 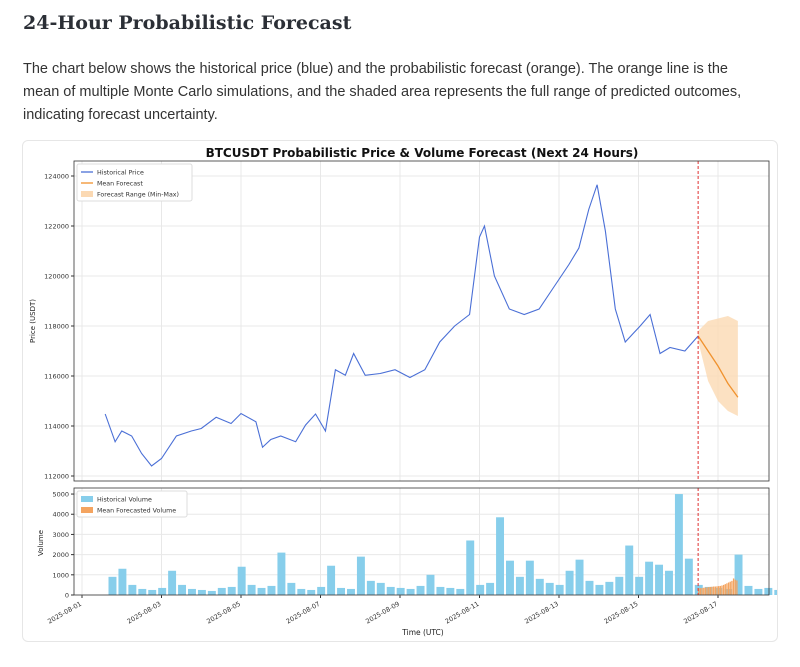 I want to click on volume-tick-label: 2000, so click(x=60, y=555).